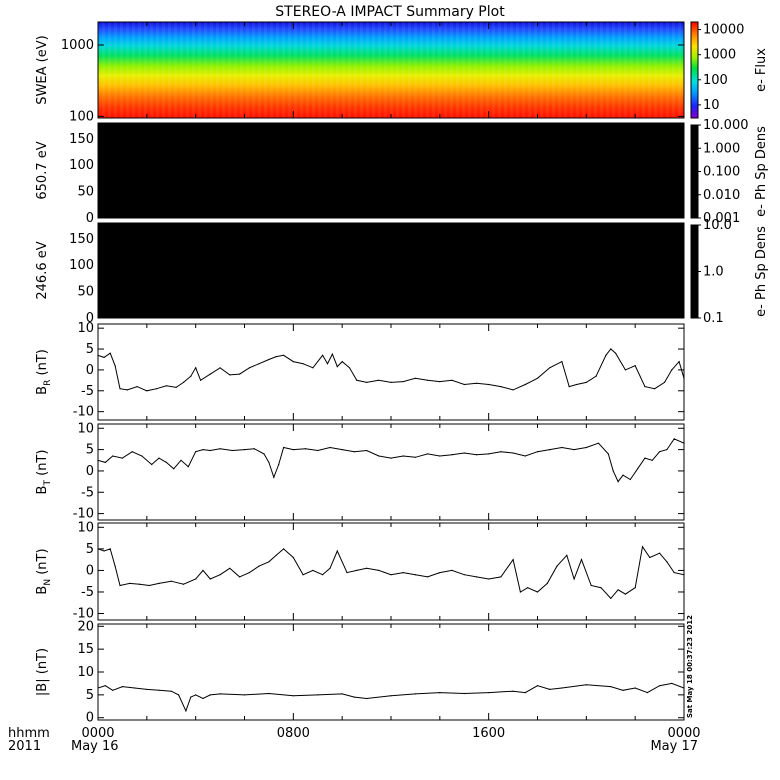  Describe the element at coordinates (81, 116) in the screenshot. I see `y-tick-label: 100` at that location.